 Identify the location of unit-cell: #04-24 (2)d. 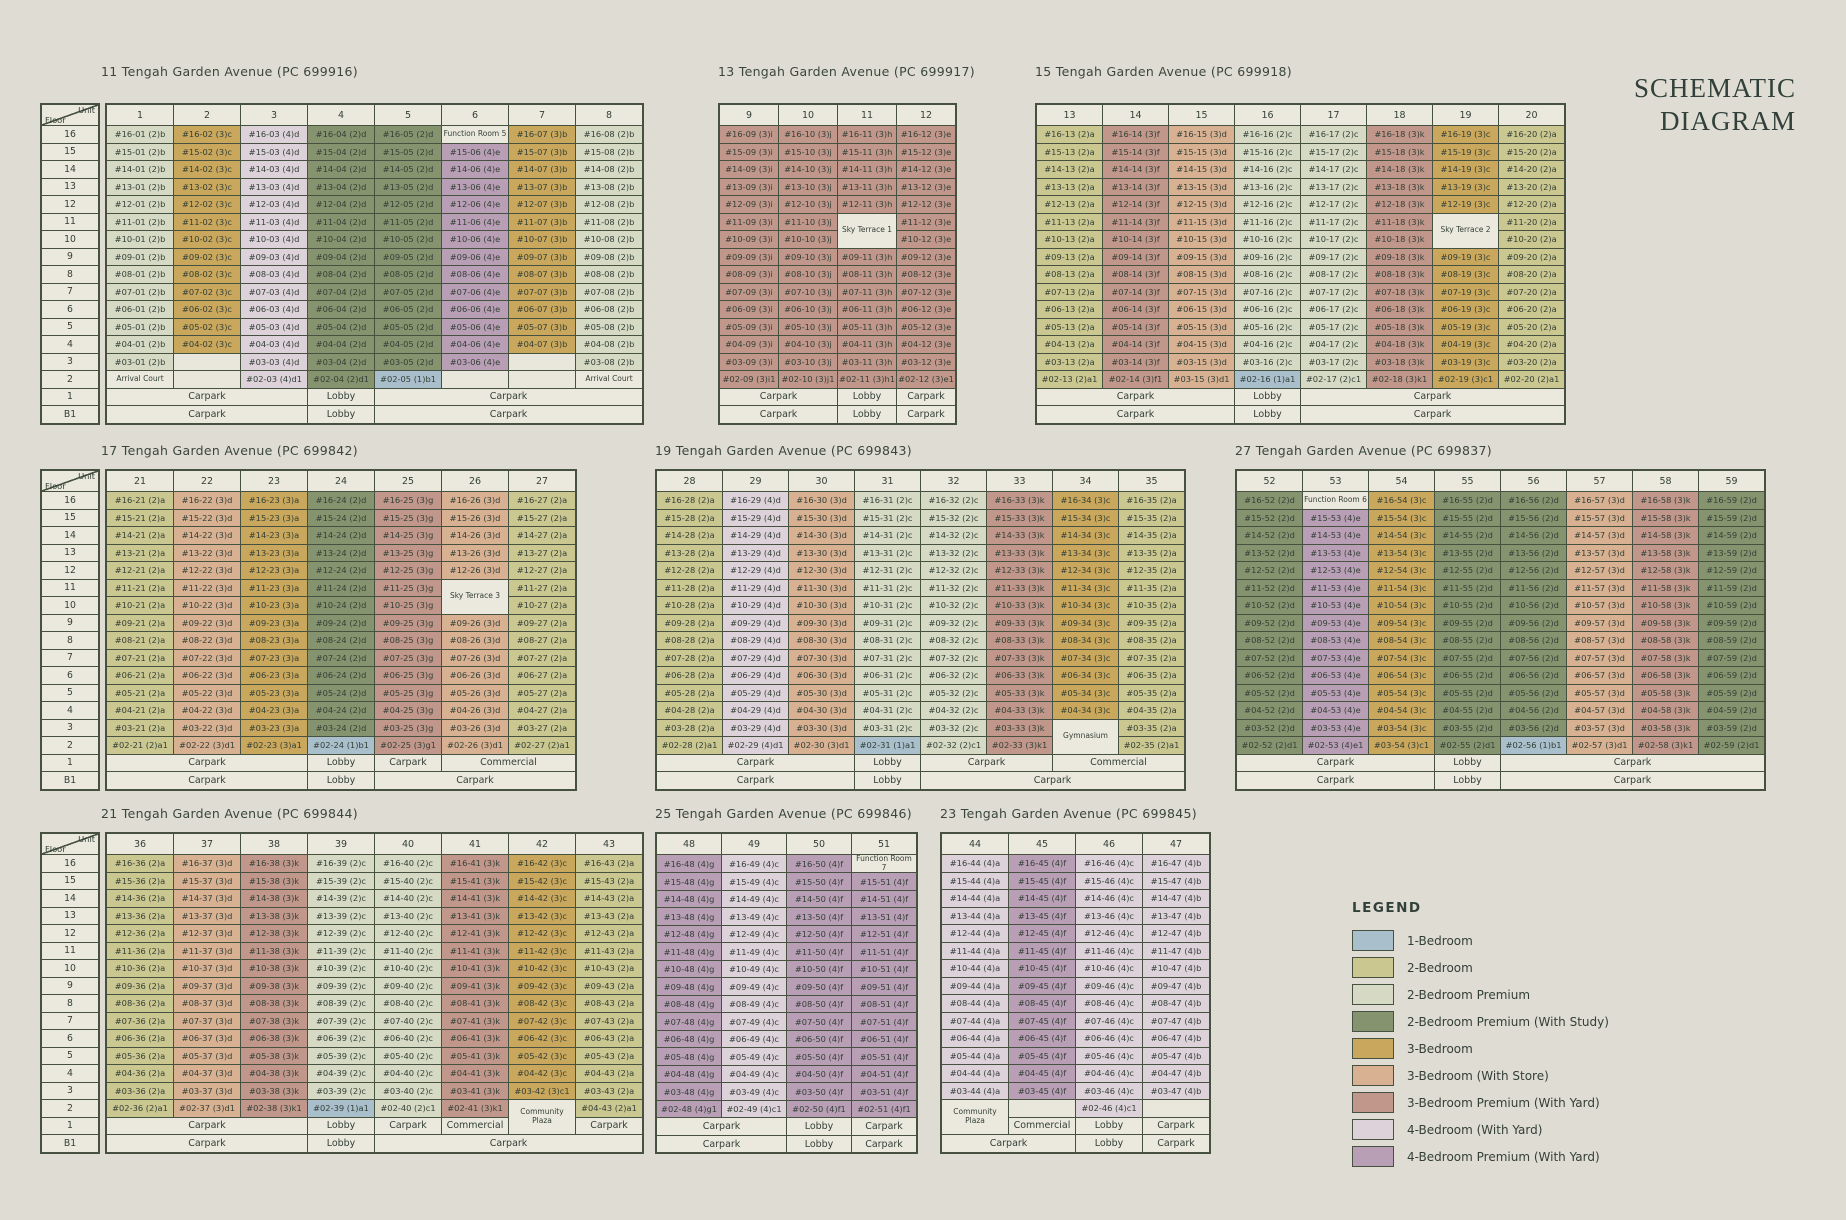
(341, 710).